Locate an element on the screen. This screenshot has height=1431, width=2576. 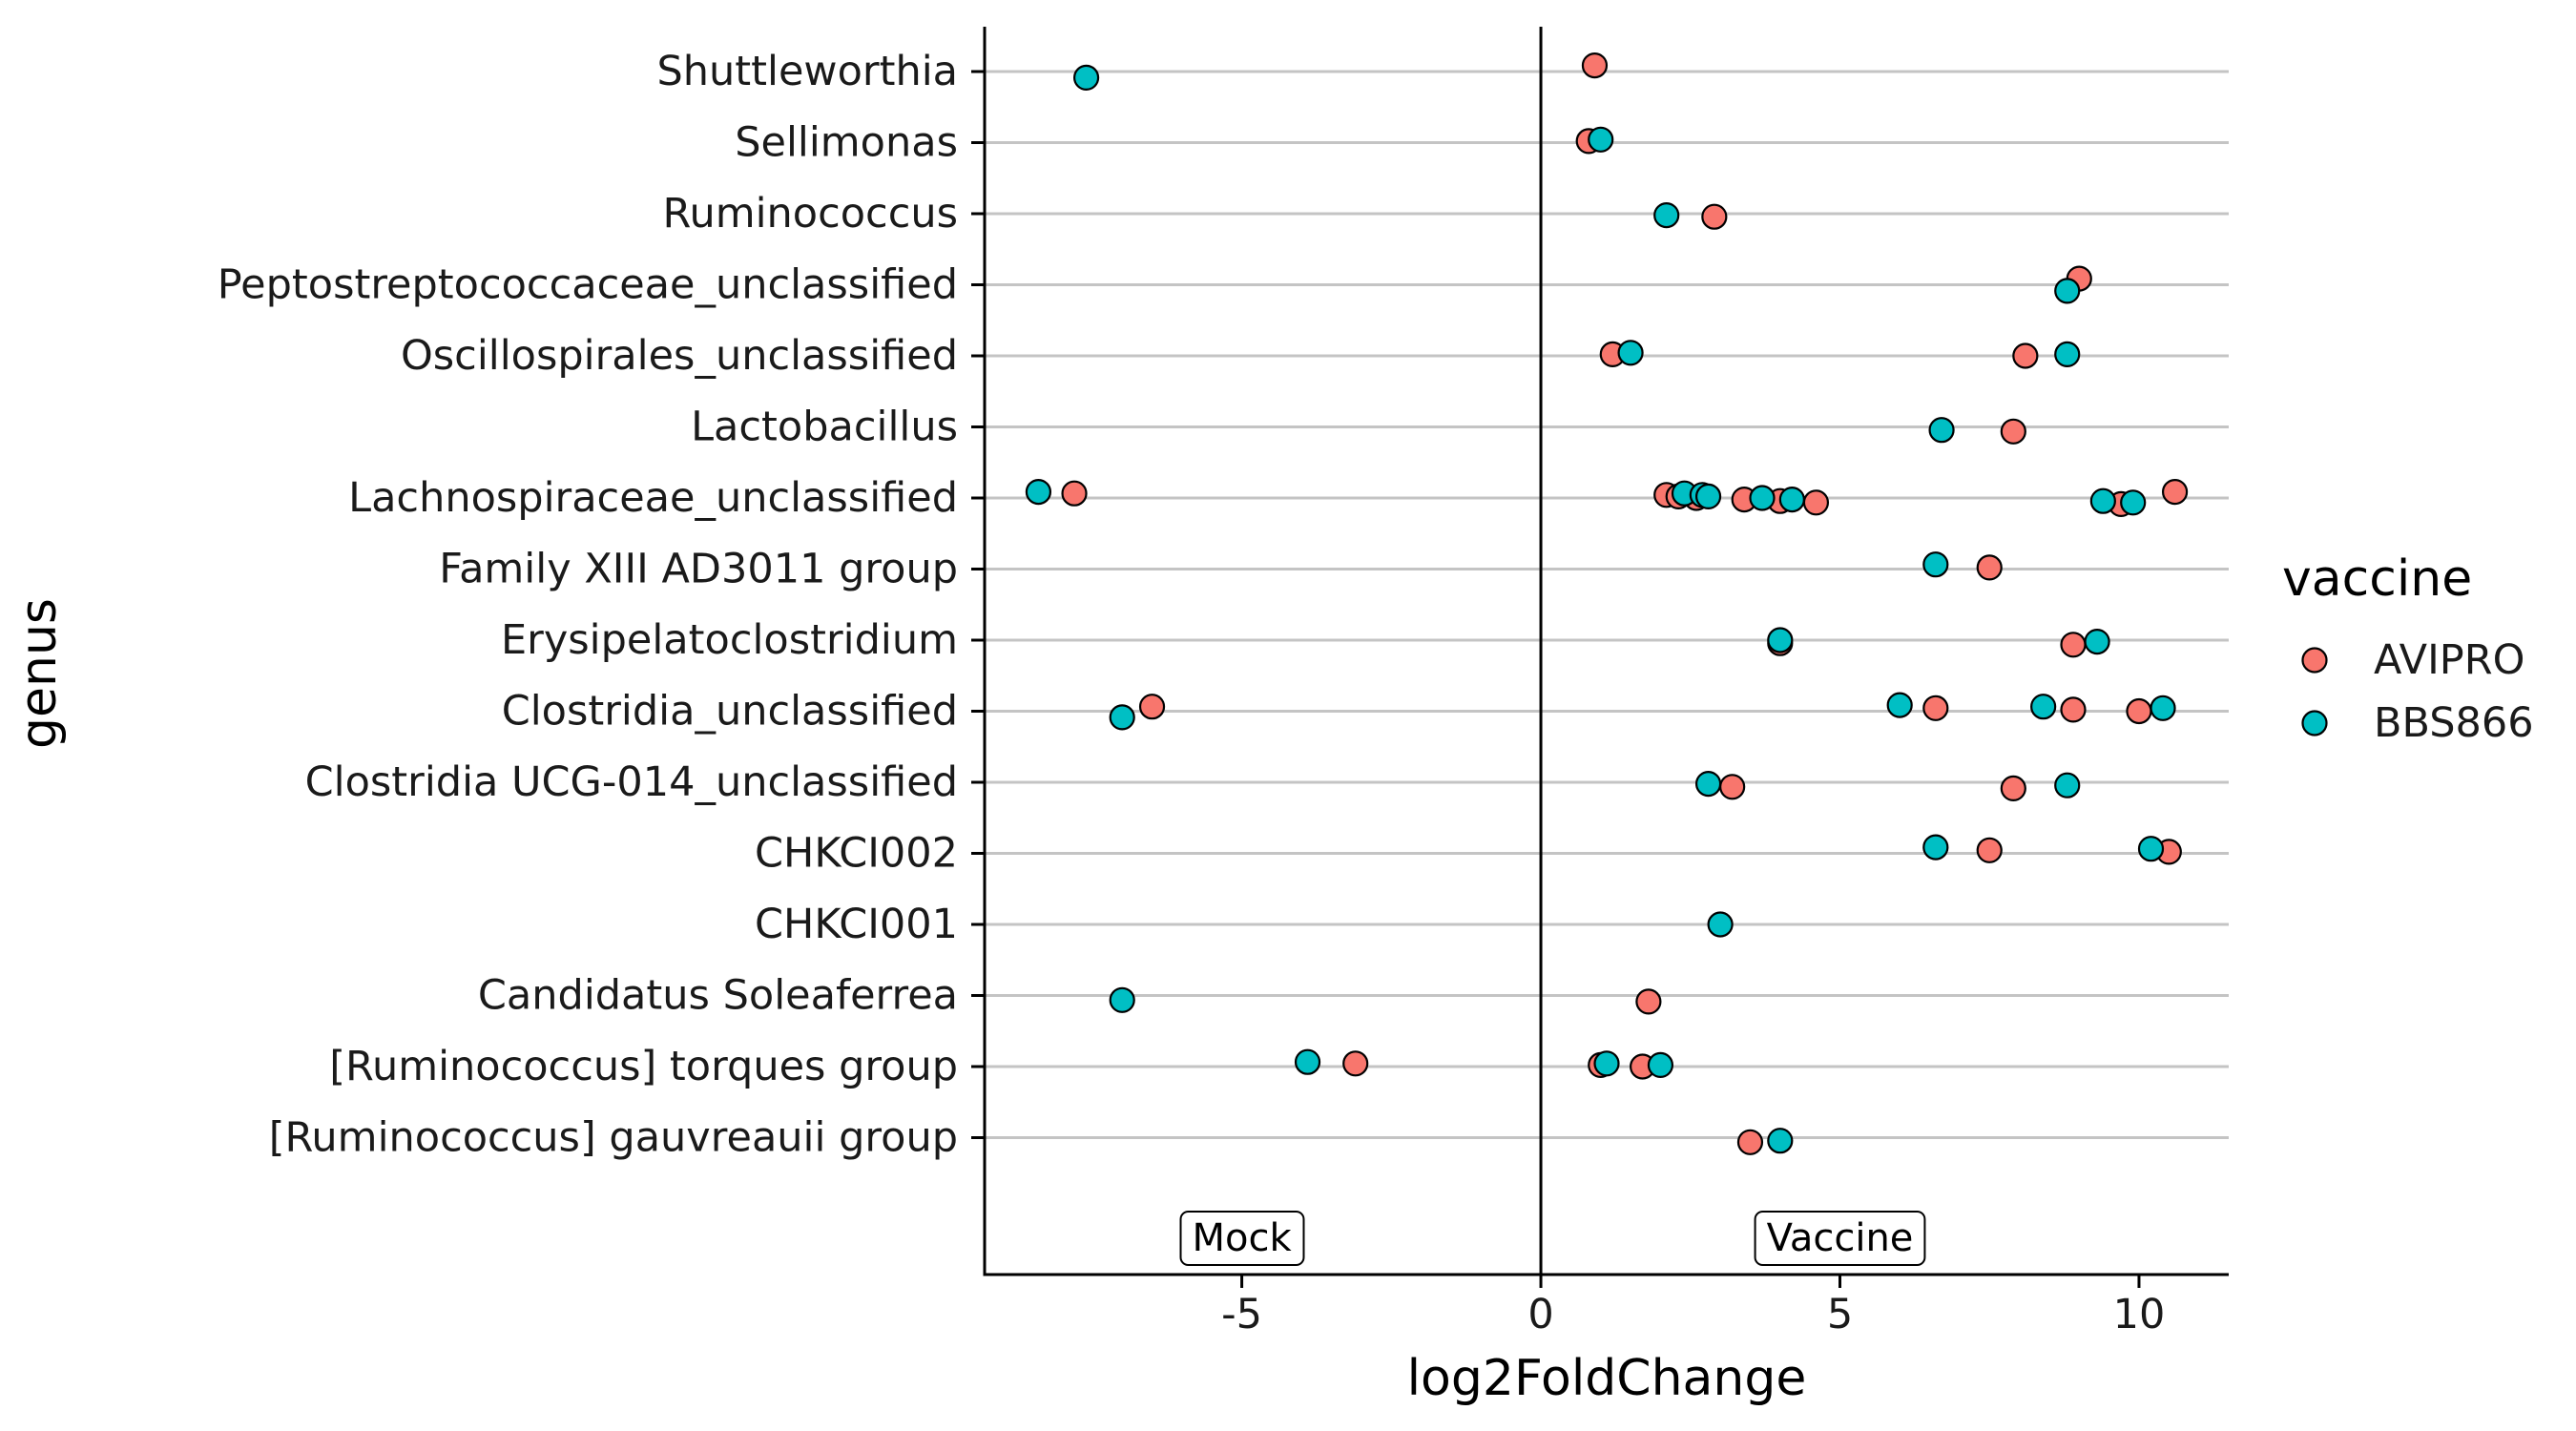
y-tick-label: Lactobacillus is located at coordinates (824, 427).